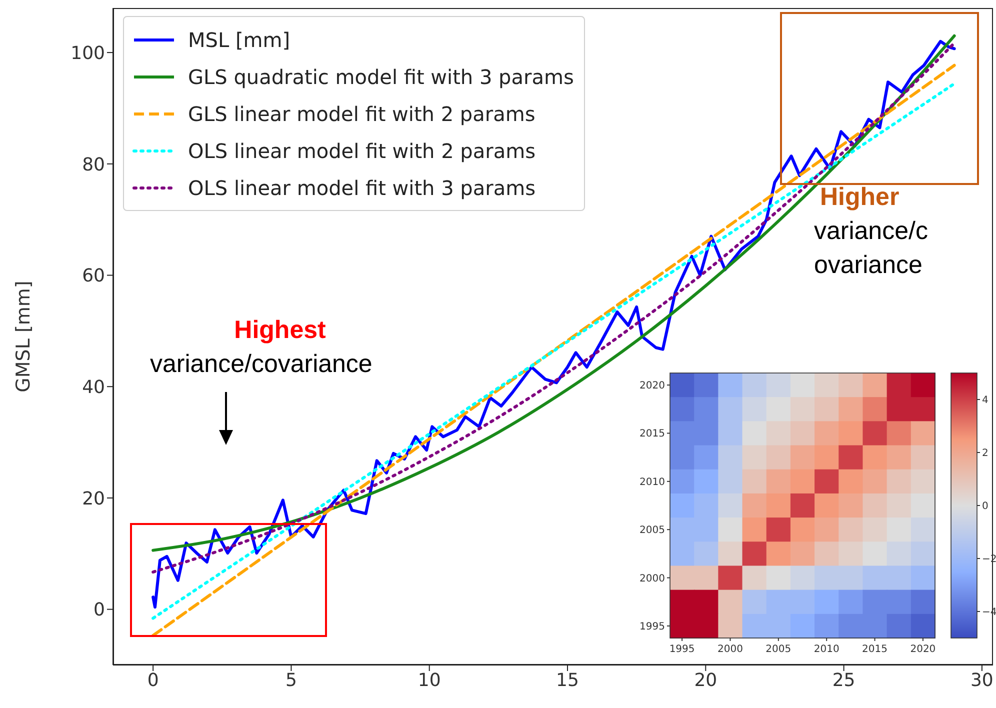 Image resolution: width=996 pixels, height=708 pixels. What do you see at coordinates (567, 680) in the screenshot?
I see `x-tick-label: 15` at bounding box center [567, 680].